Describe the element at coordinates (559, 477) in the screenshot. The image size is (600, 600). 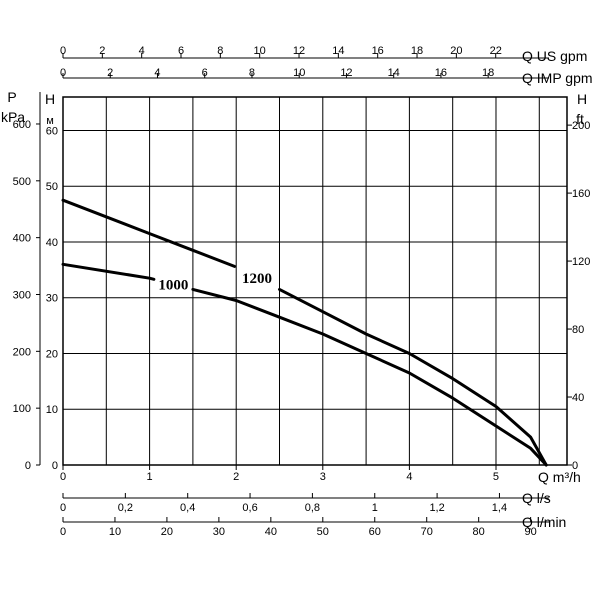
I see `x-axis-label: Q m³/h` at that location.